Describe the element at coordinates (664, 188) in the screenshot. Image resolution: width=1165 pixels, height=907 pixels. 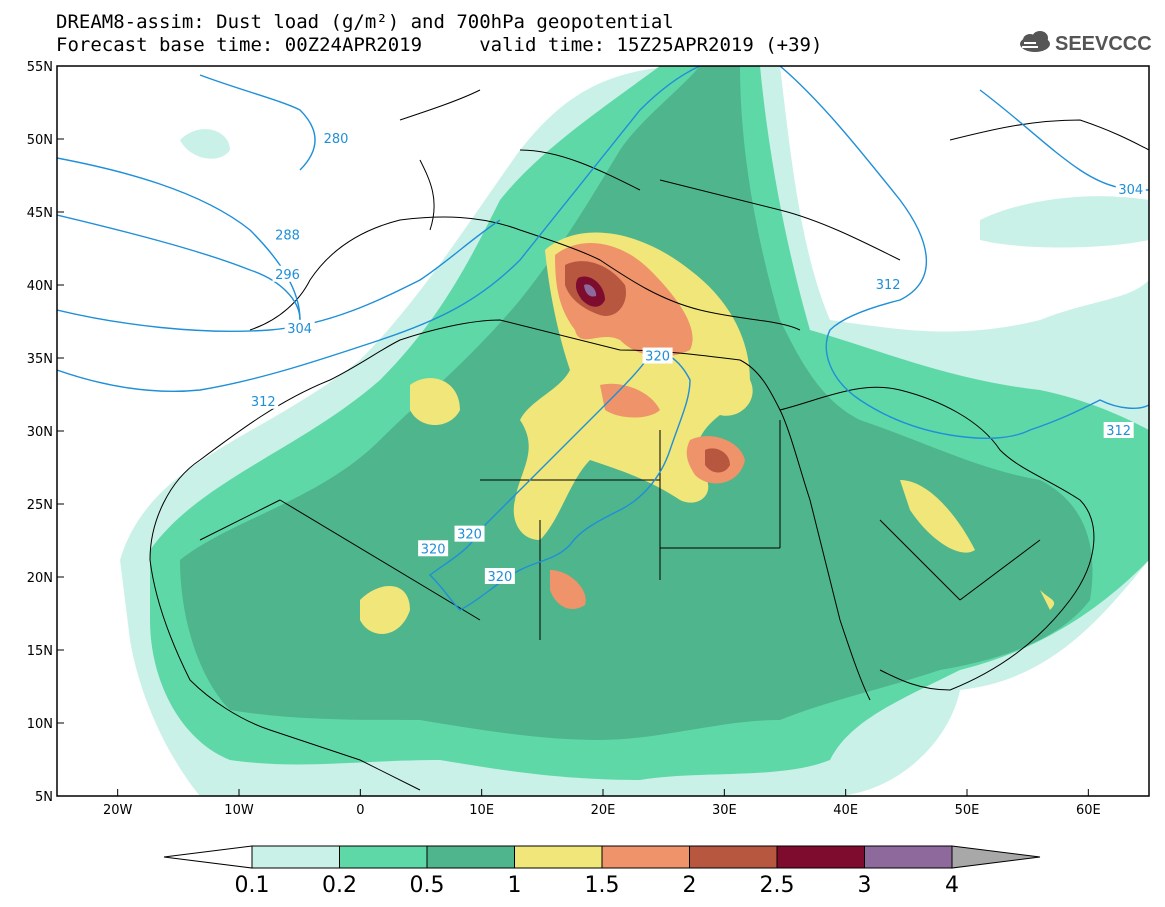
I see `dust-region-0-1-small` at that location.